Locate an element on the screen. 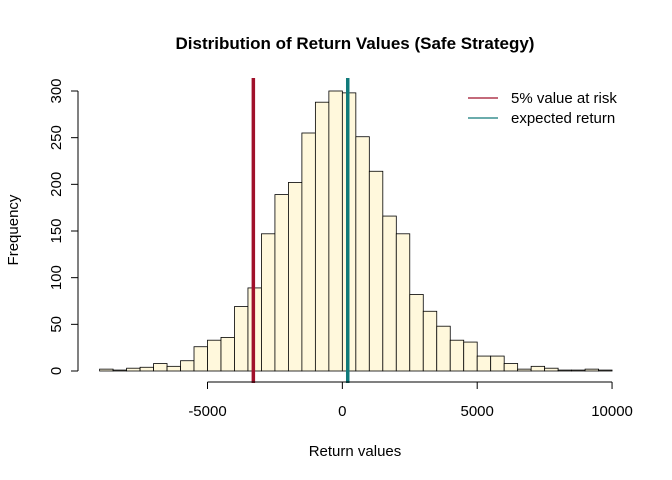 Image resolution: width=672 pixels, height=480 pixels. x-tick-label: 10000 is located at coordinates (612, 411).